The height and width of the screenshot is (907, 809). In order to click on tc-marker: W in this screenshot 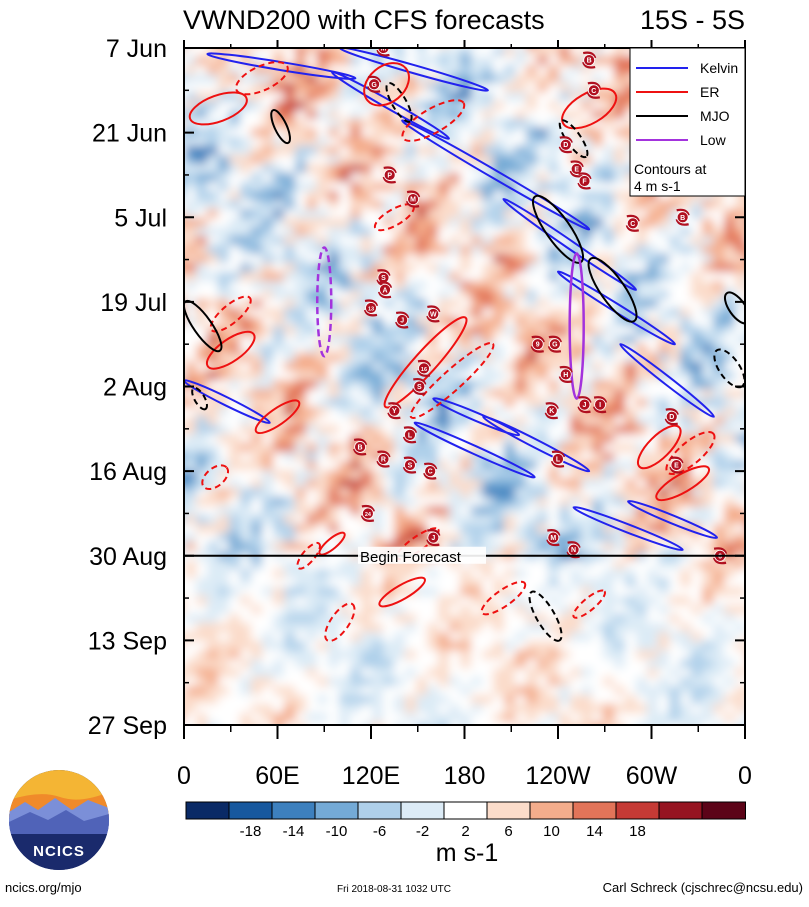, I will do `click(433, 314)`.